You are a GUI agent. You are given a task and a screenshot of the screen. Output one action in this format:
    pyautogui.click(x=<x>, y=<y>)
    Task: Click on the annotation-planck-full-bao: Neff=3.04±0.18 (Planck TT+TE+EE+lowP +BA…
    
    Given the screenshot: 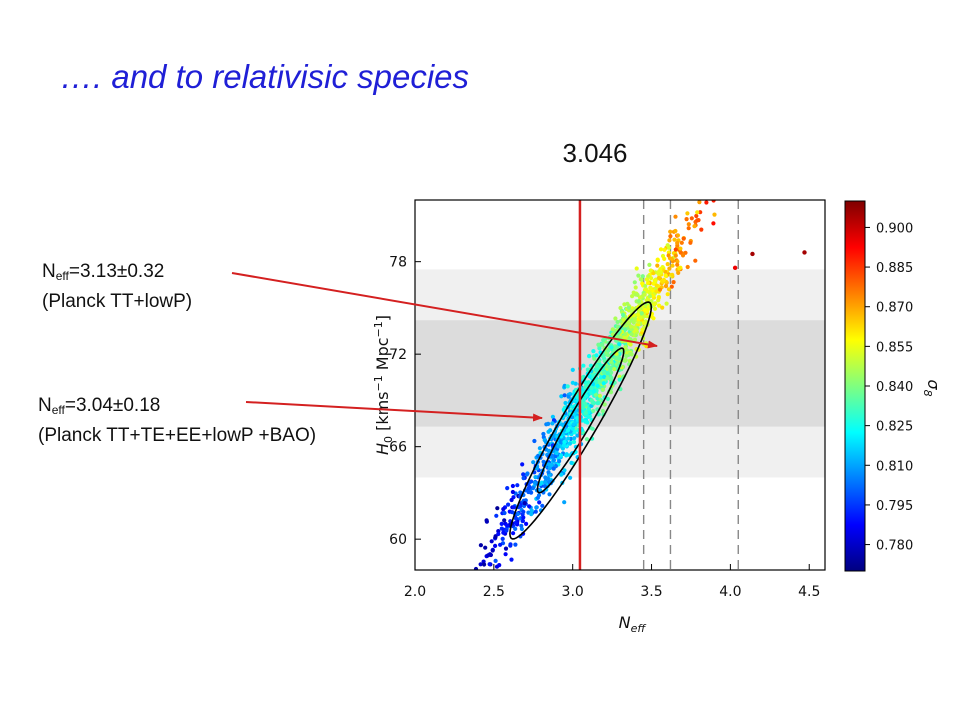 What is the action you would take?
    pyautogui.click(x=177, y=421)
    